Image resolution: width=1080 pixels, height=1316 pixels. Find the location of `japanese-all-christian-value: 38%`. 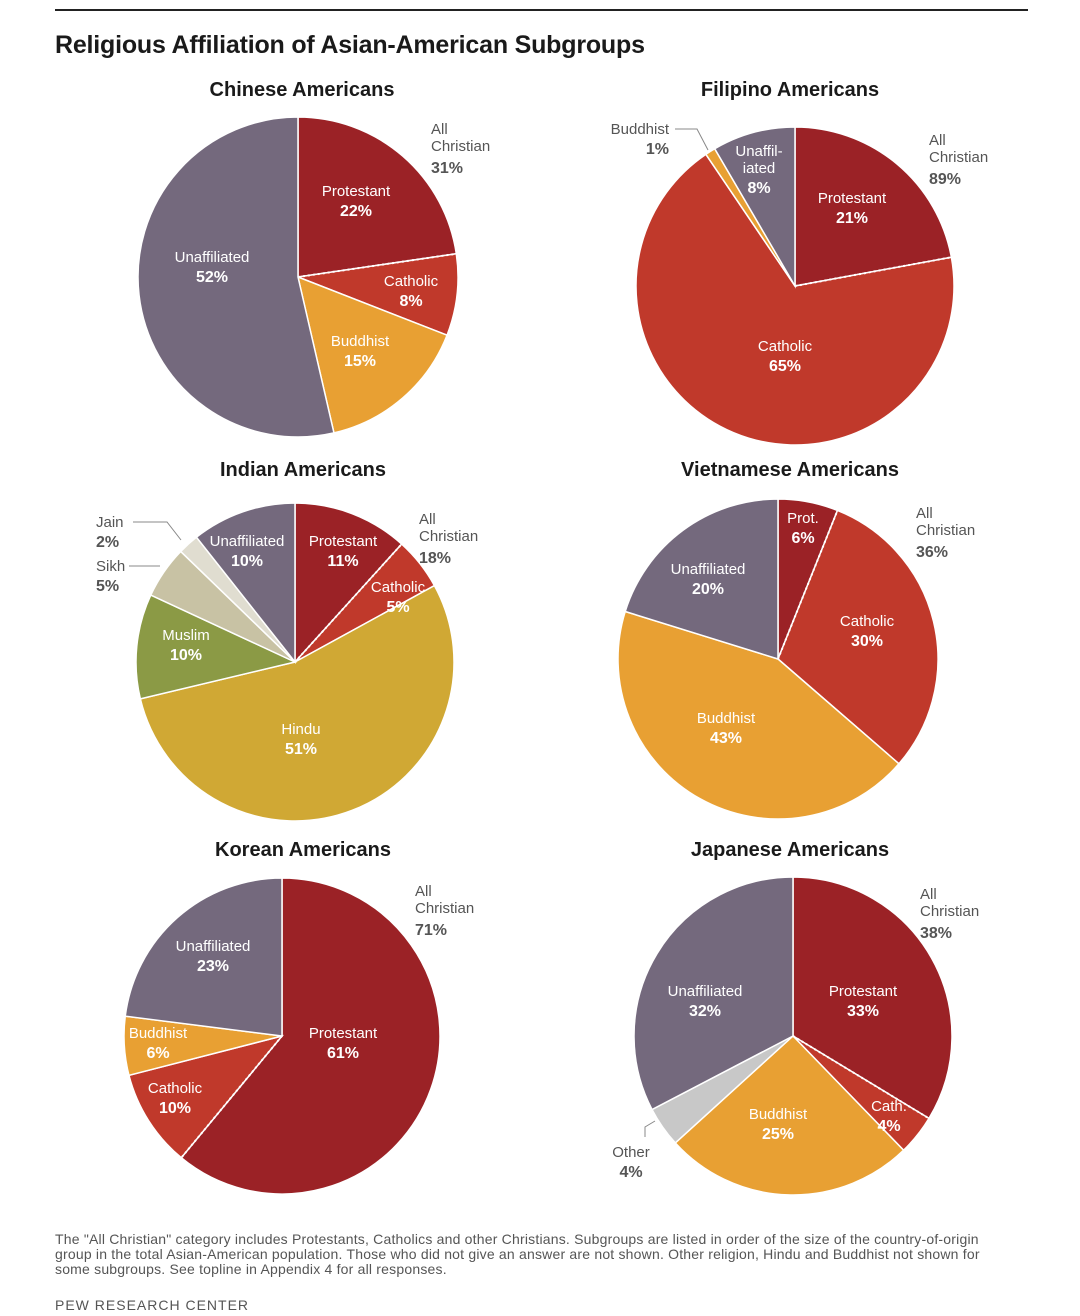

japanese-all-christian-value: 38% is located at coordinates (936, 933).